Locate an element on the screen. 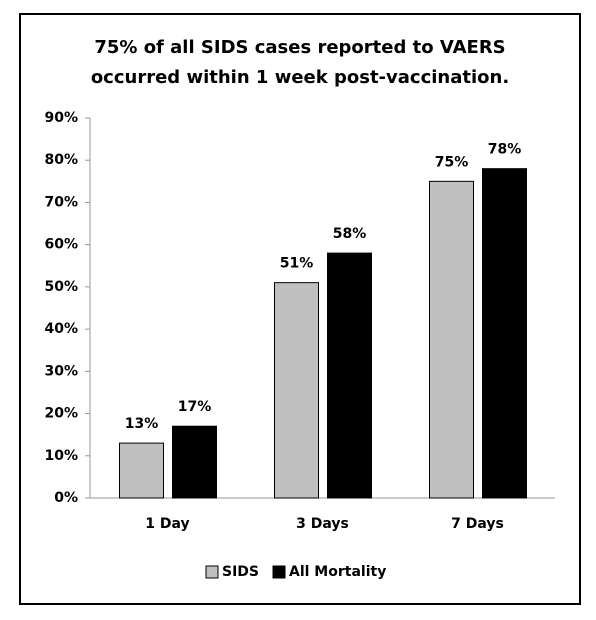 Image resolution: width=596 pixels, height=620 pixels. y-tick-label: 20% is located at coordinates (61, 414).